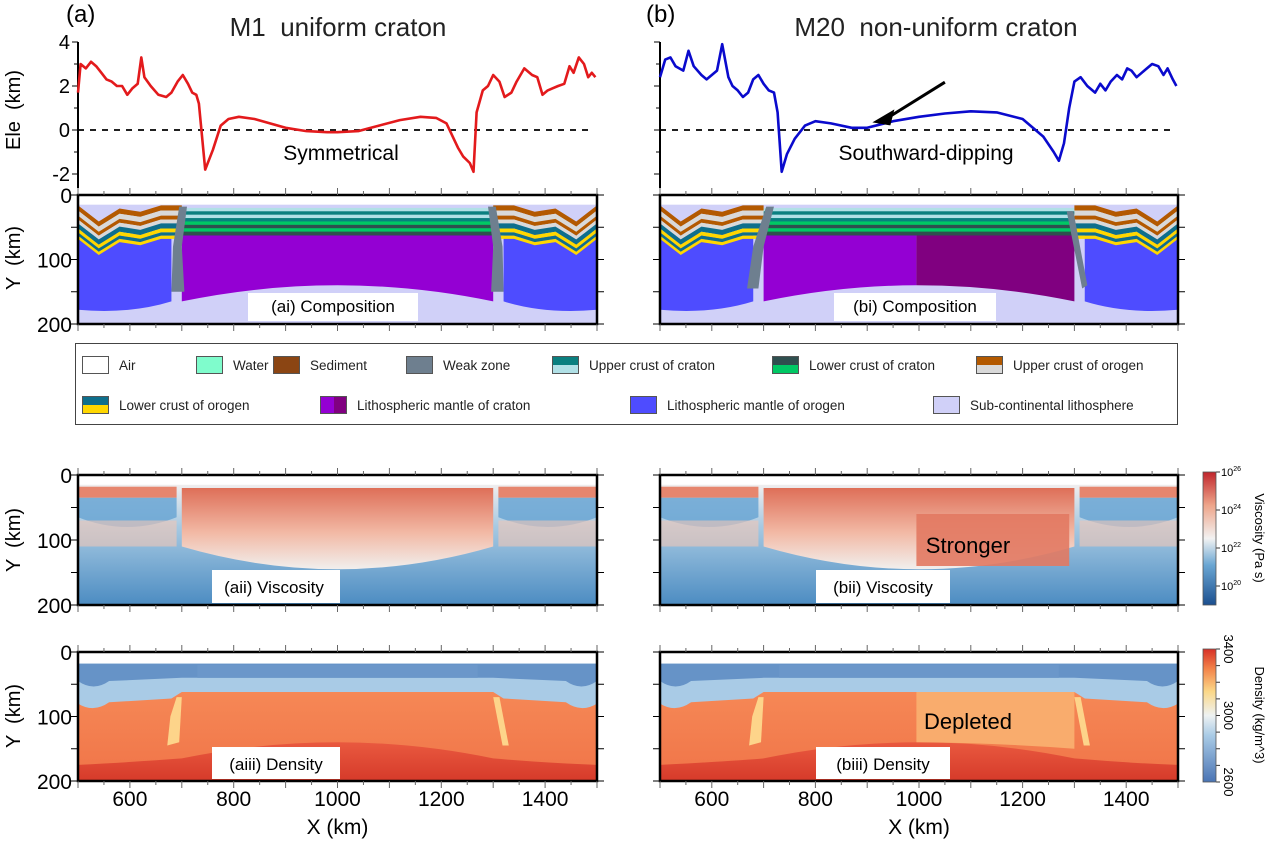 This screenshot has width=1268, height=842. What do you see at coordinates (425, 405) in the screenshot?
I see `legend-item: Lithospheric mantle of craton` at bounding box center [425, 405].